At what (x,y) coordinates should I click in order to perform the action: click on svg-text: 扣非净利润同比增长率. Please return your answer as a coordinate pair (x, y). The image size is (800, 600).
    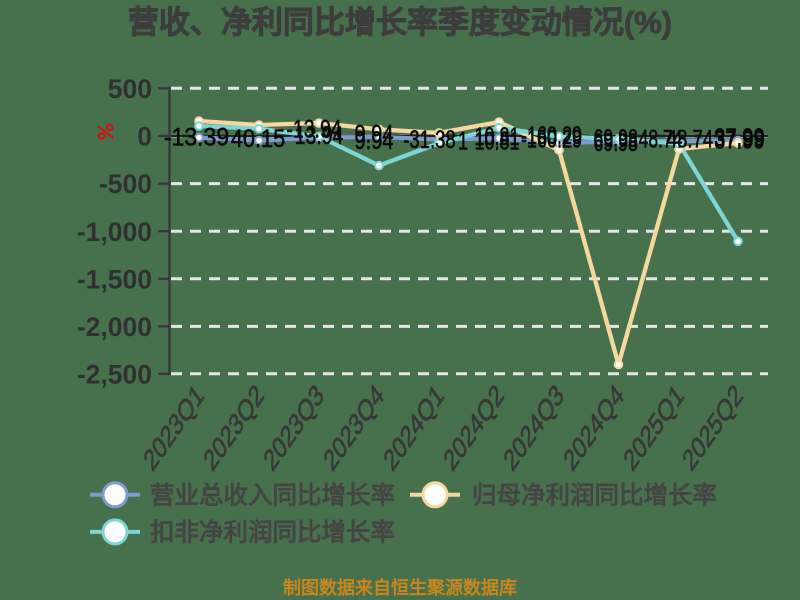
    Looking at the image, I should click on (272, 533).